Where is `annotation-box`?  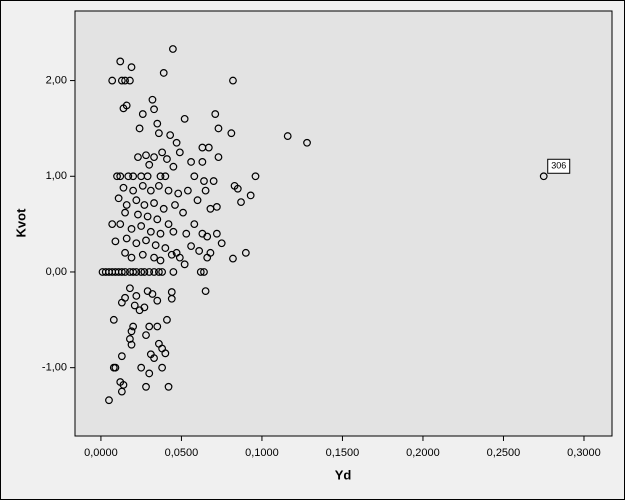 annotation-box is located at coordinates (559, 166).